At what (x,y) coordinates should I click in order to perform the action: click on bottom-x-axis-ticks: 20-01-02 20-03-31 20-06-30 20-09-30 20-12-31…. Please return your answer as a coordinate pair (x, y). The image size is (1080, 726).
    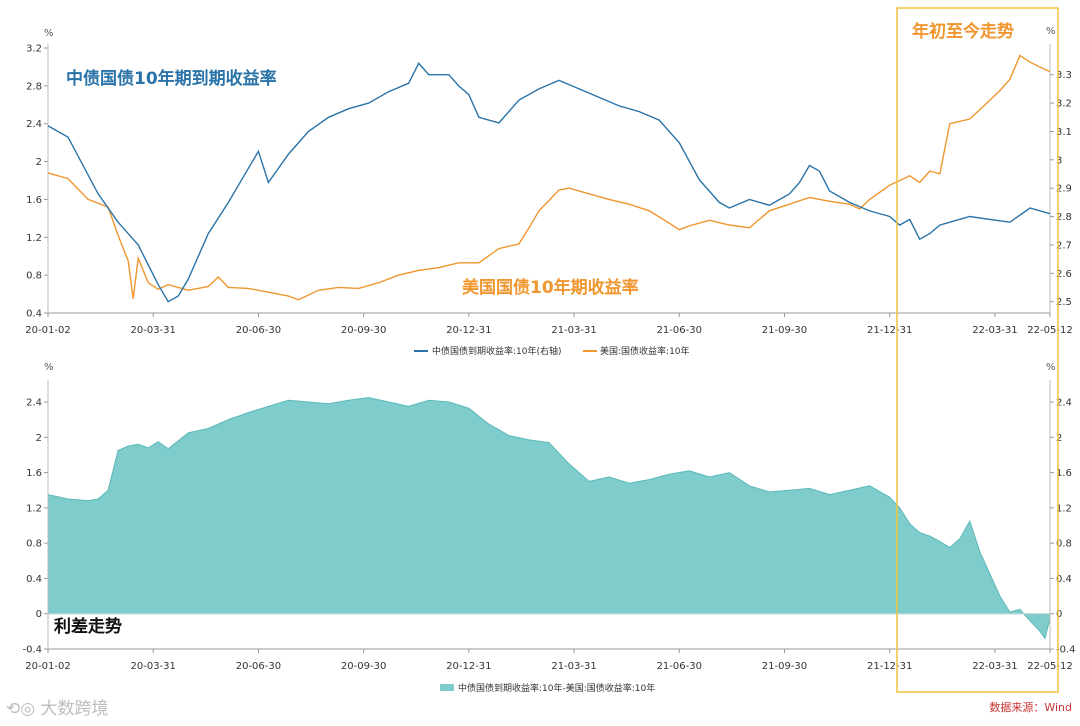
    Looking at the image, I should click on (549, 660).